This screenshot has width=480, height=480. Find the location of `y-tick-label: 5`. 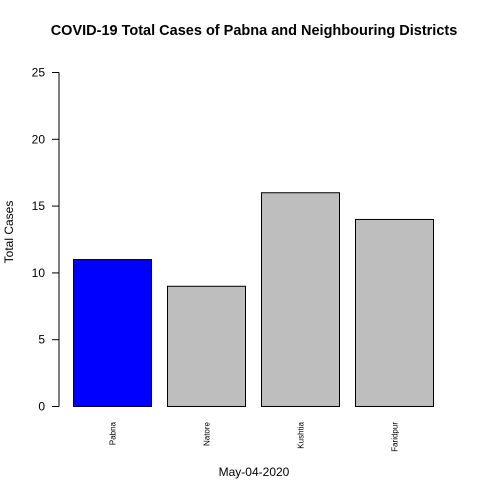

y-tick-label: 5 is located at coordinates (41, 340).